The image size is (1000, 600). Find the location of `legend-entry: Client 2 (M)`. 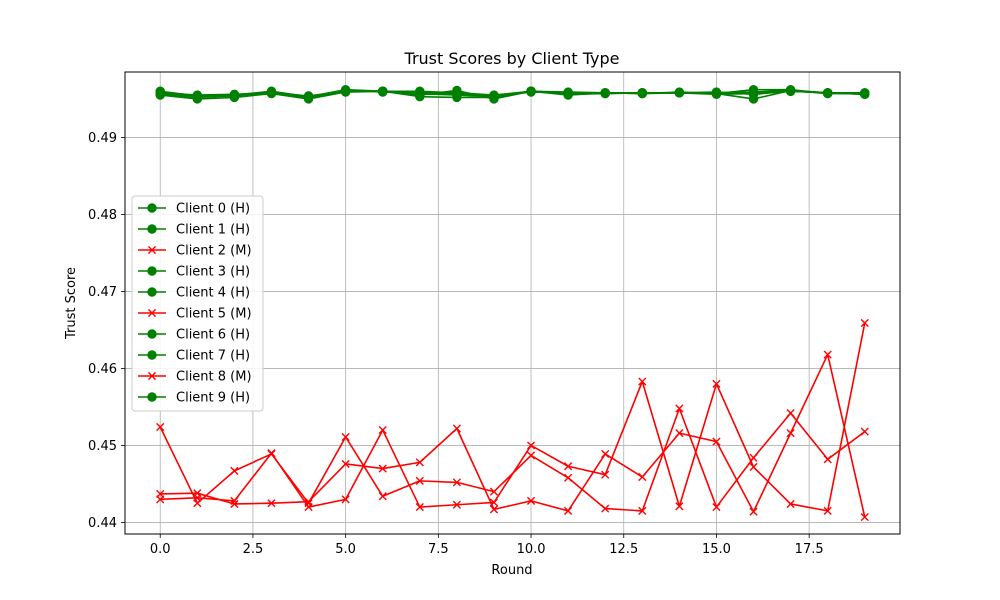

legend-entry: Client 2 (M) is located at coordinates (195, 251).